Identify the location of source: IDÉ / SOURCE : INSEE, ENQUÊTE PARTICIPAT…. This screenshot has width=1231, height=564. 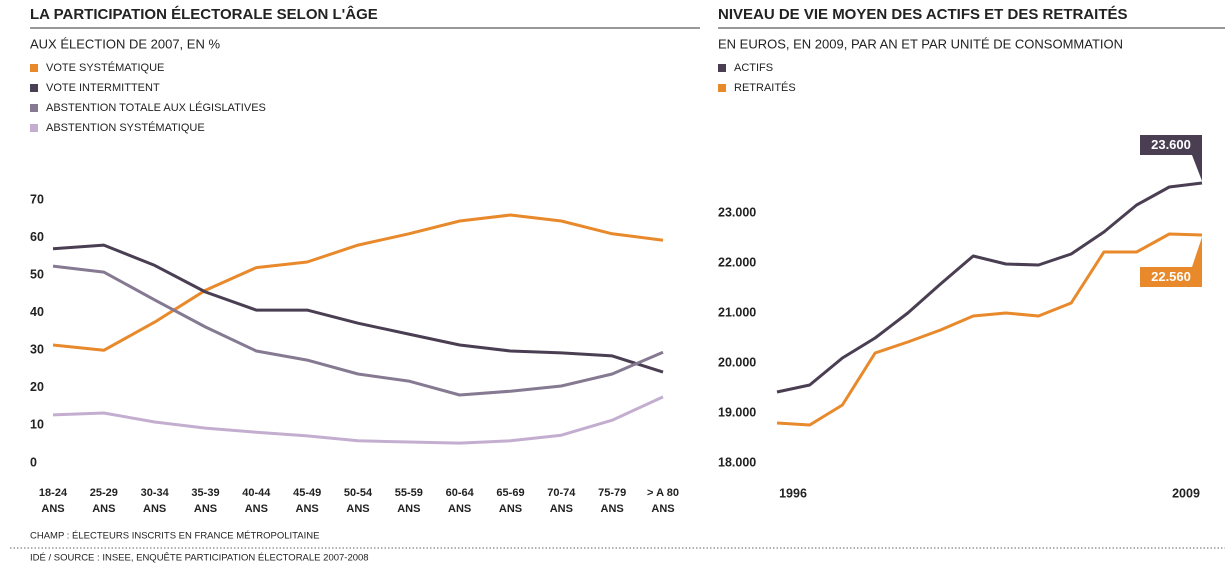
(199, 558).